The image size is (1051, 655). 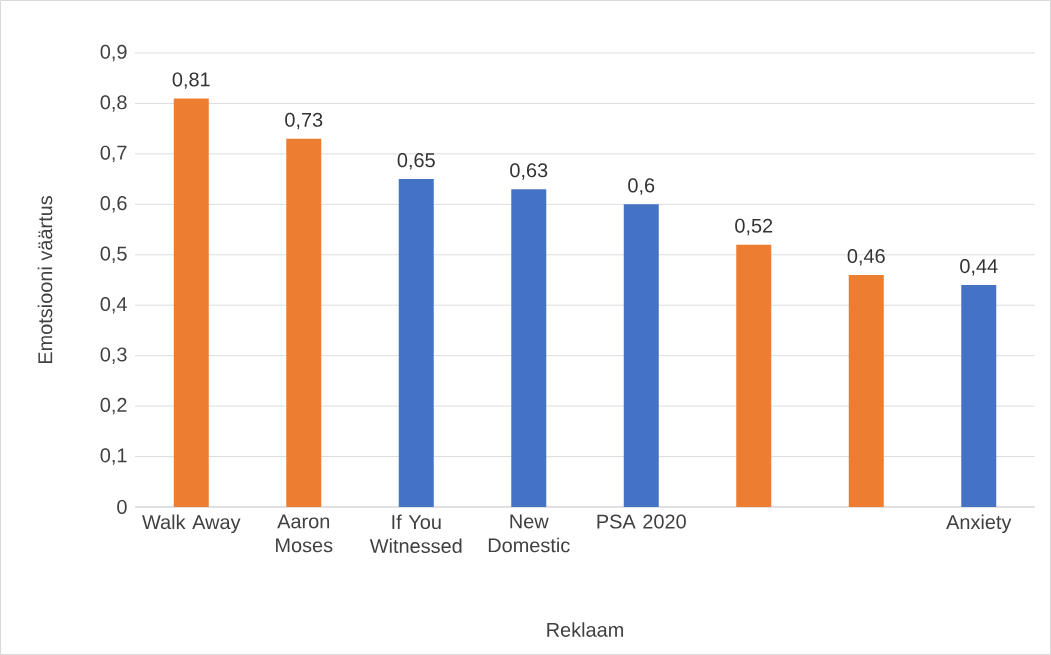 I want to click on x-tick-label: Aaron Moses, so click(x=304, y=533).